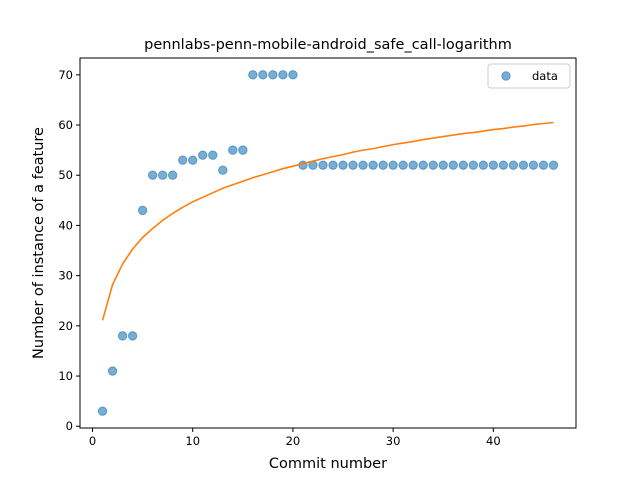 The image size is (640, 480). Describe the element at coordinates (393, 441) in the screenshot. I see `x-tick-label: 30` at that location.